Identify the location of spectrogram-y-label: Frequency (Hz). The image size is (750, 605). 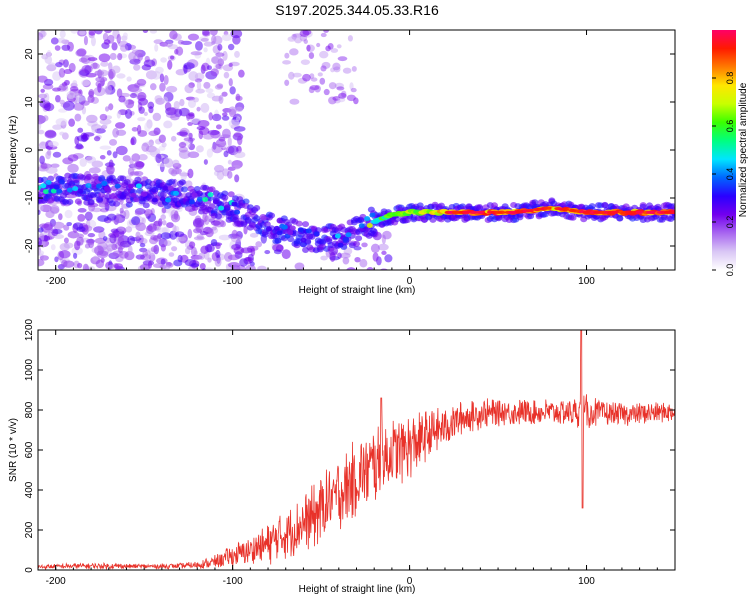
(13, 150).